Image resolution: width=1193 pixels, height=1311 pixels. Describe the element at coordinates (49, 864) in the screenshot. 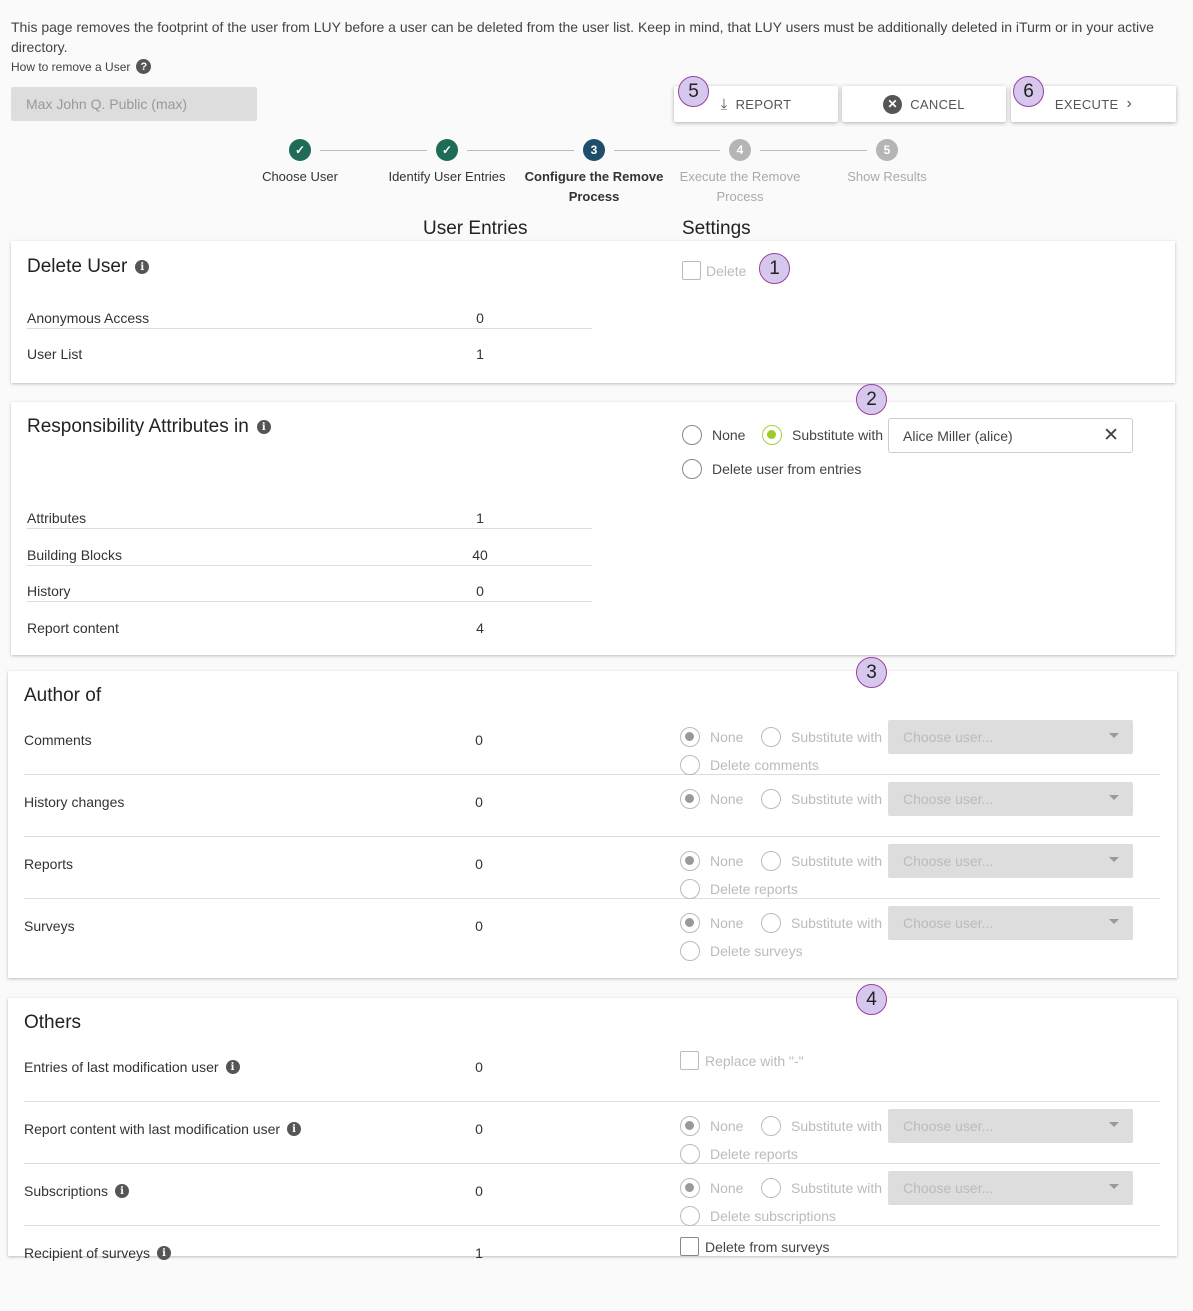

I see `label-text: Reports` at that location.